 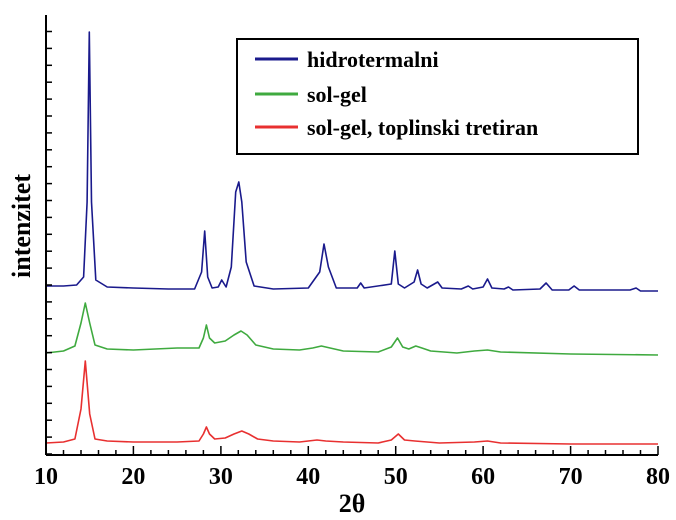 I want to click on x-tick-label: 60, so click(x=483, y=477).